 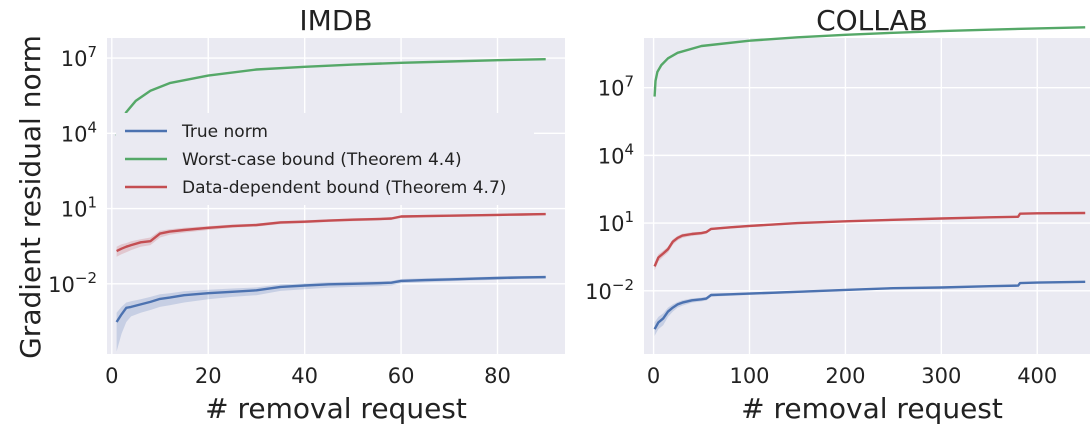 I want to click on x-tick-label: 20, so click(x=208, y=376).